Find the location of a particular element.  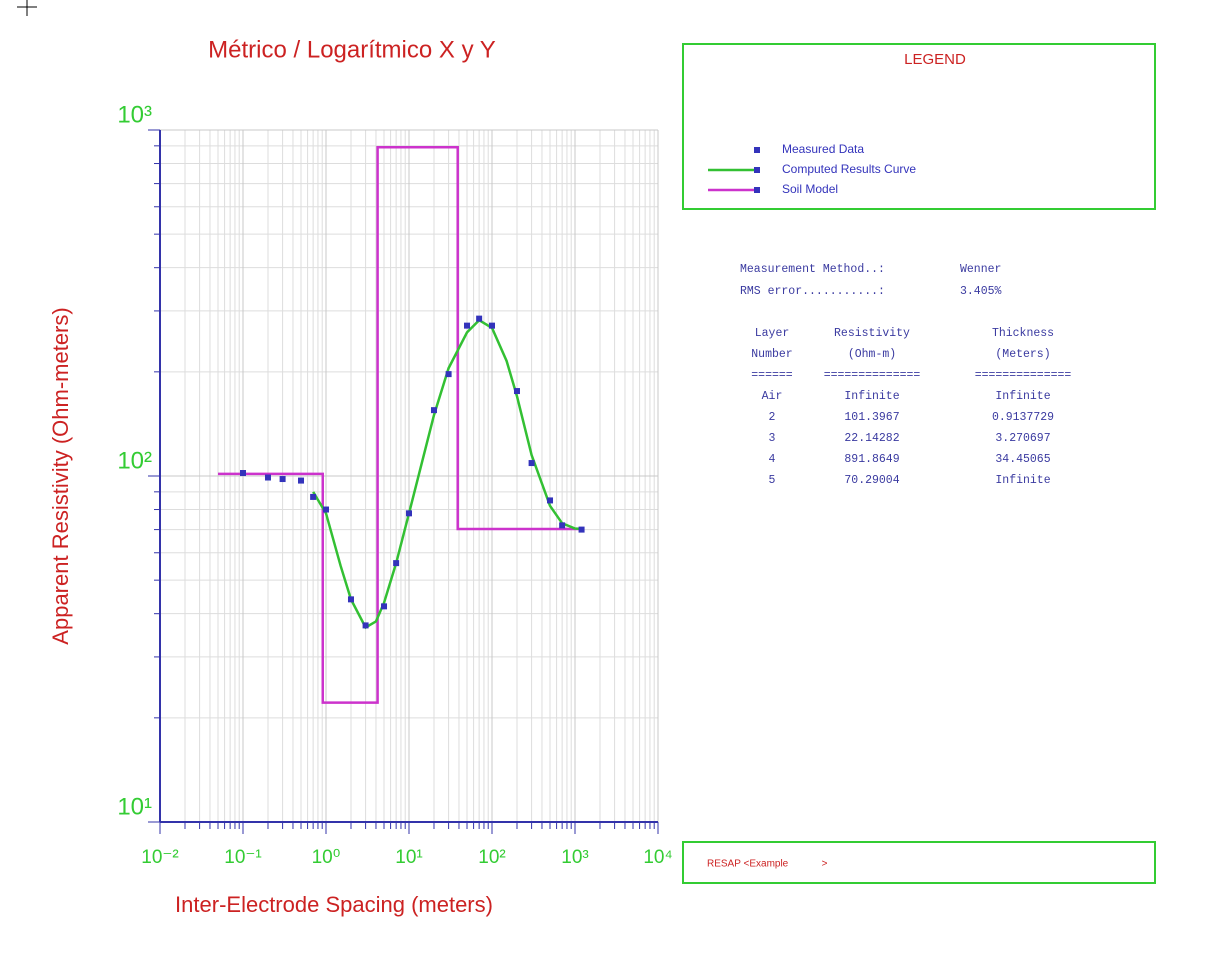

y-tick-label: 10² is located at coordinates (134, 460).